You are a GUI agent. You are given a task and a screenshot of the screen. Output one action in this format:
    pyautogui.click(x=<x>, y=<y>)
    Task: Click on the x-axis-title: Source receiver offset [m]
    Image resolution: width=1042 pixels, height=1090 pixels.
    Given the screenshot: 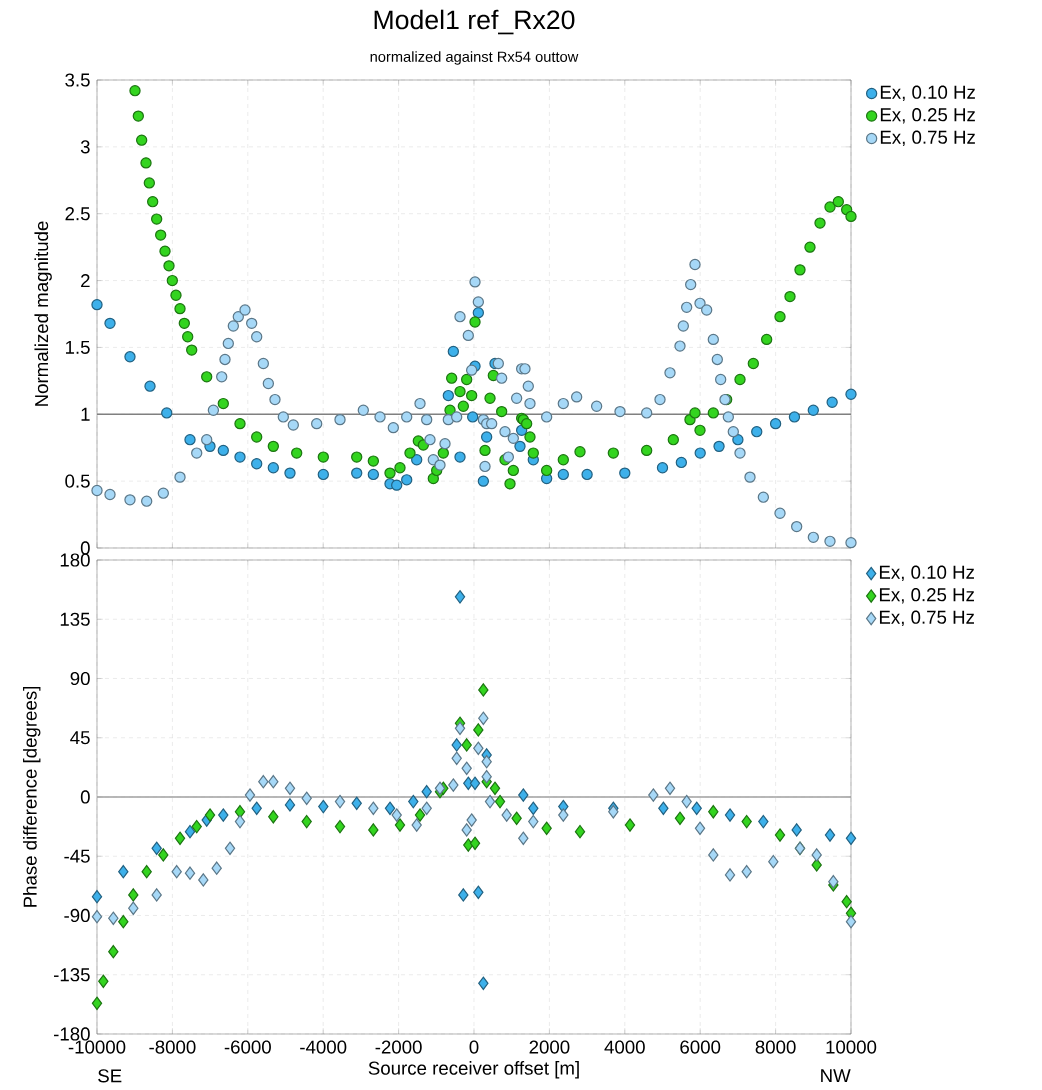 What is the action you would take?
    pyautogui.click(x=473, y=1070)
    